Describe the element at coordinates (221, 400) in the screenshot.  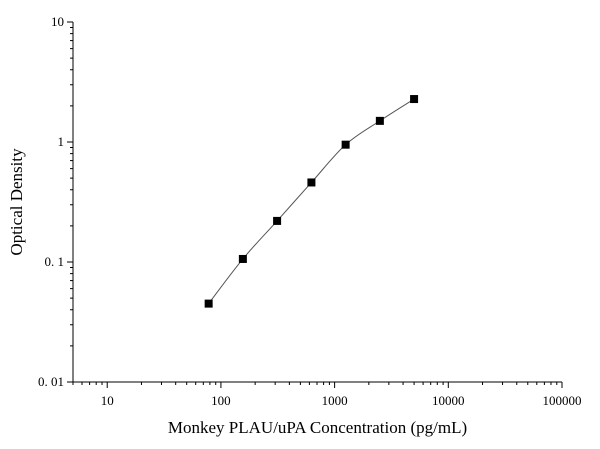
I see `x-tick-label: 100` at that location.